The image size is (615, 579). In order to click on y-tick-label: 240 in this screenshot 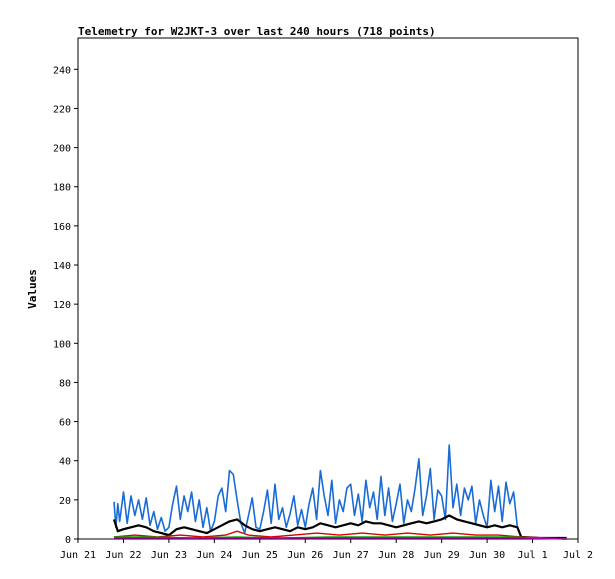, I will do `click(62, 70)`.